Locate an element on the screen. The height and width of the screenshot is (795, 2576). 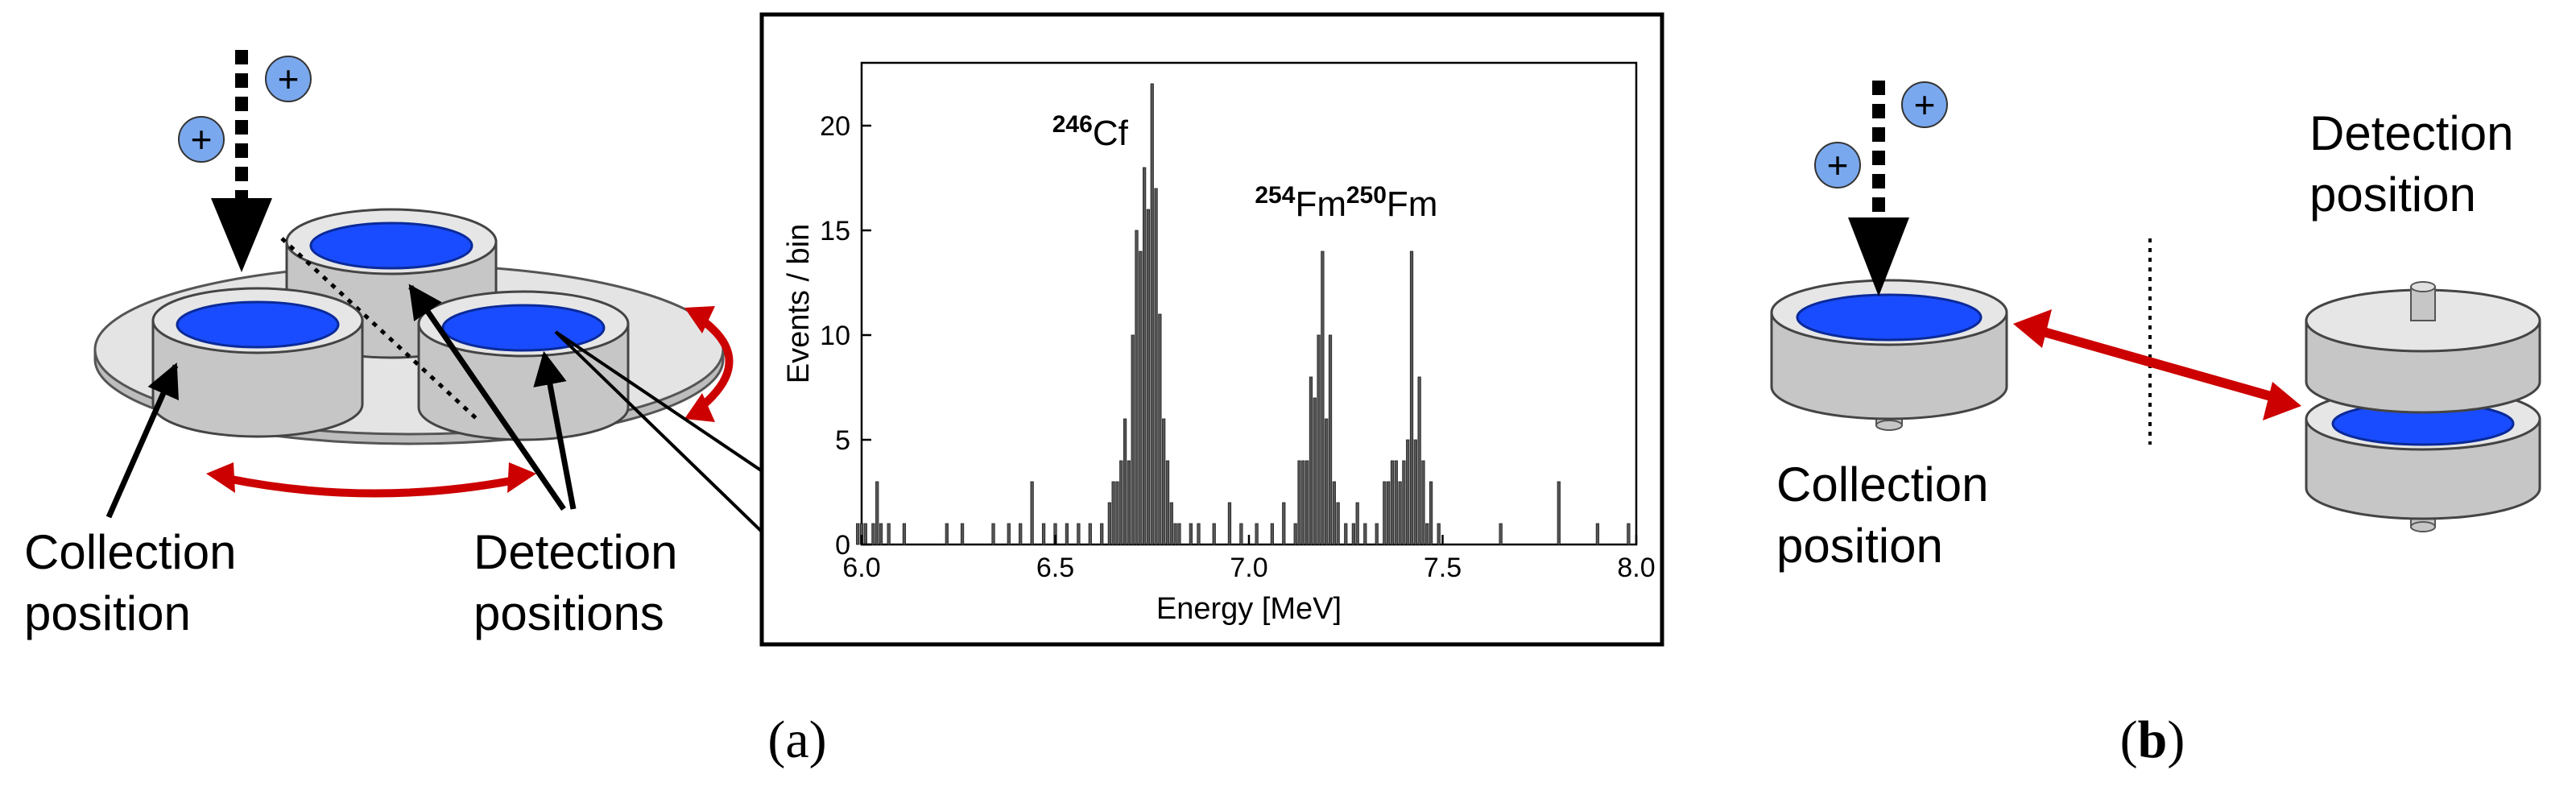
detection-pointer-arrow is located at coordinates (555, 430).